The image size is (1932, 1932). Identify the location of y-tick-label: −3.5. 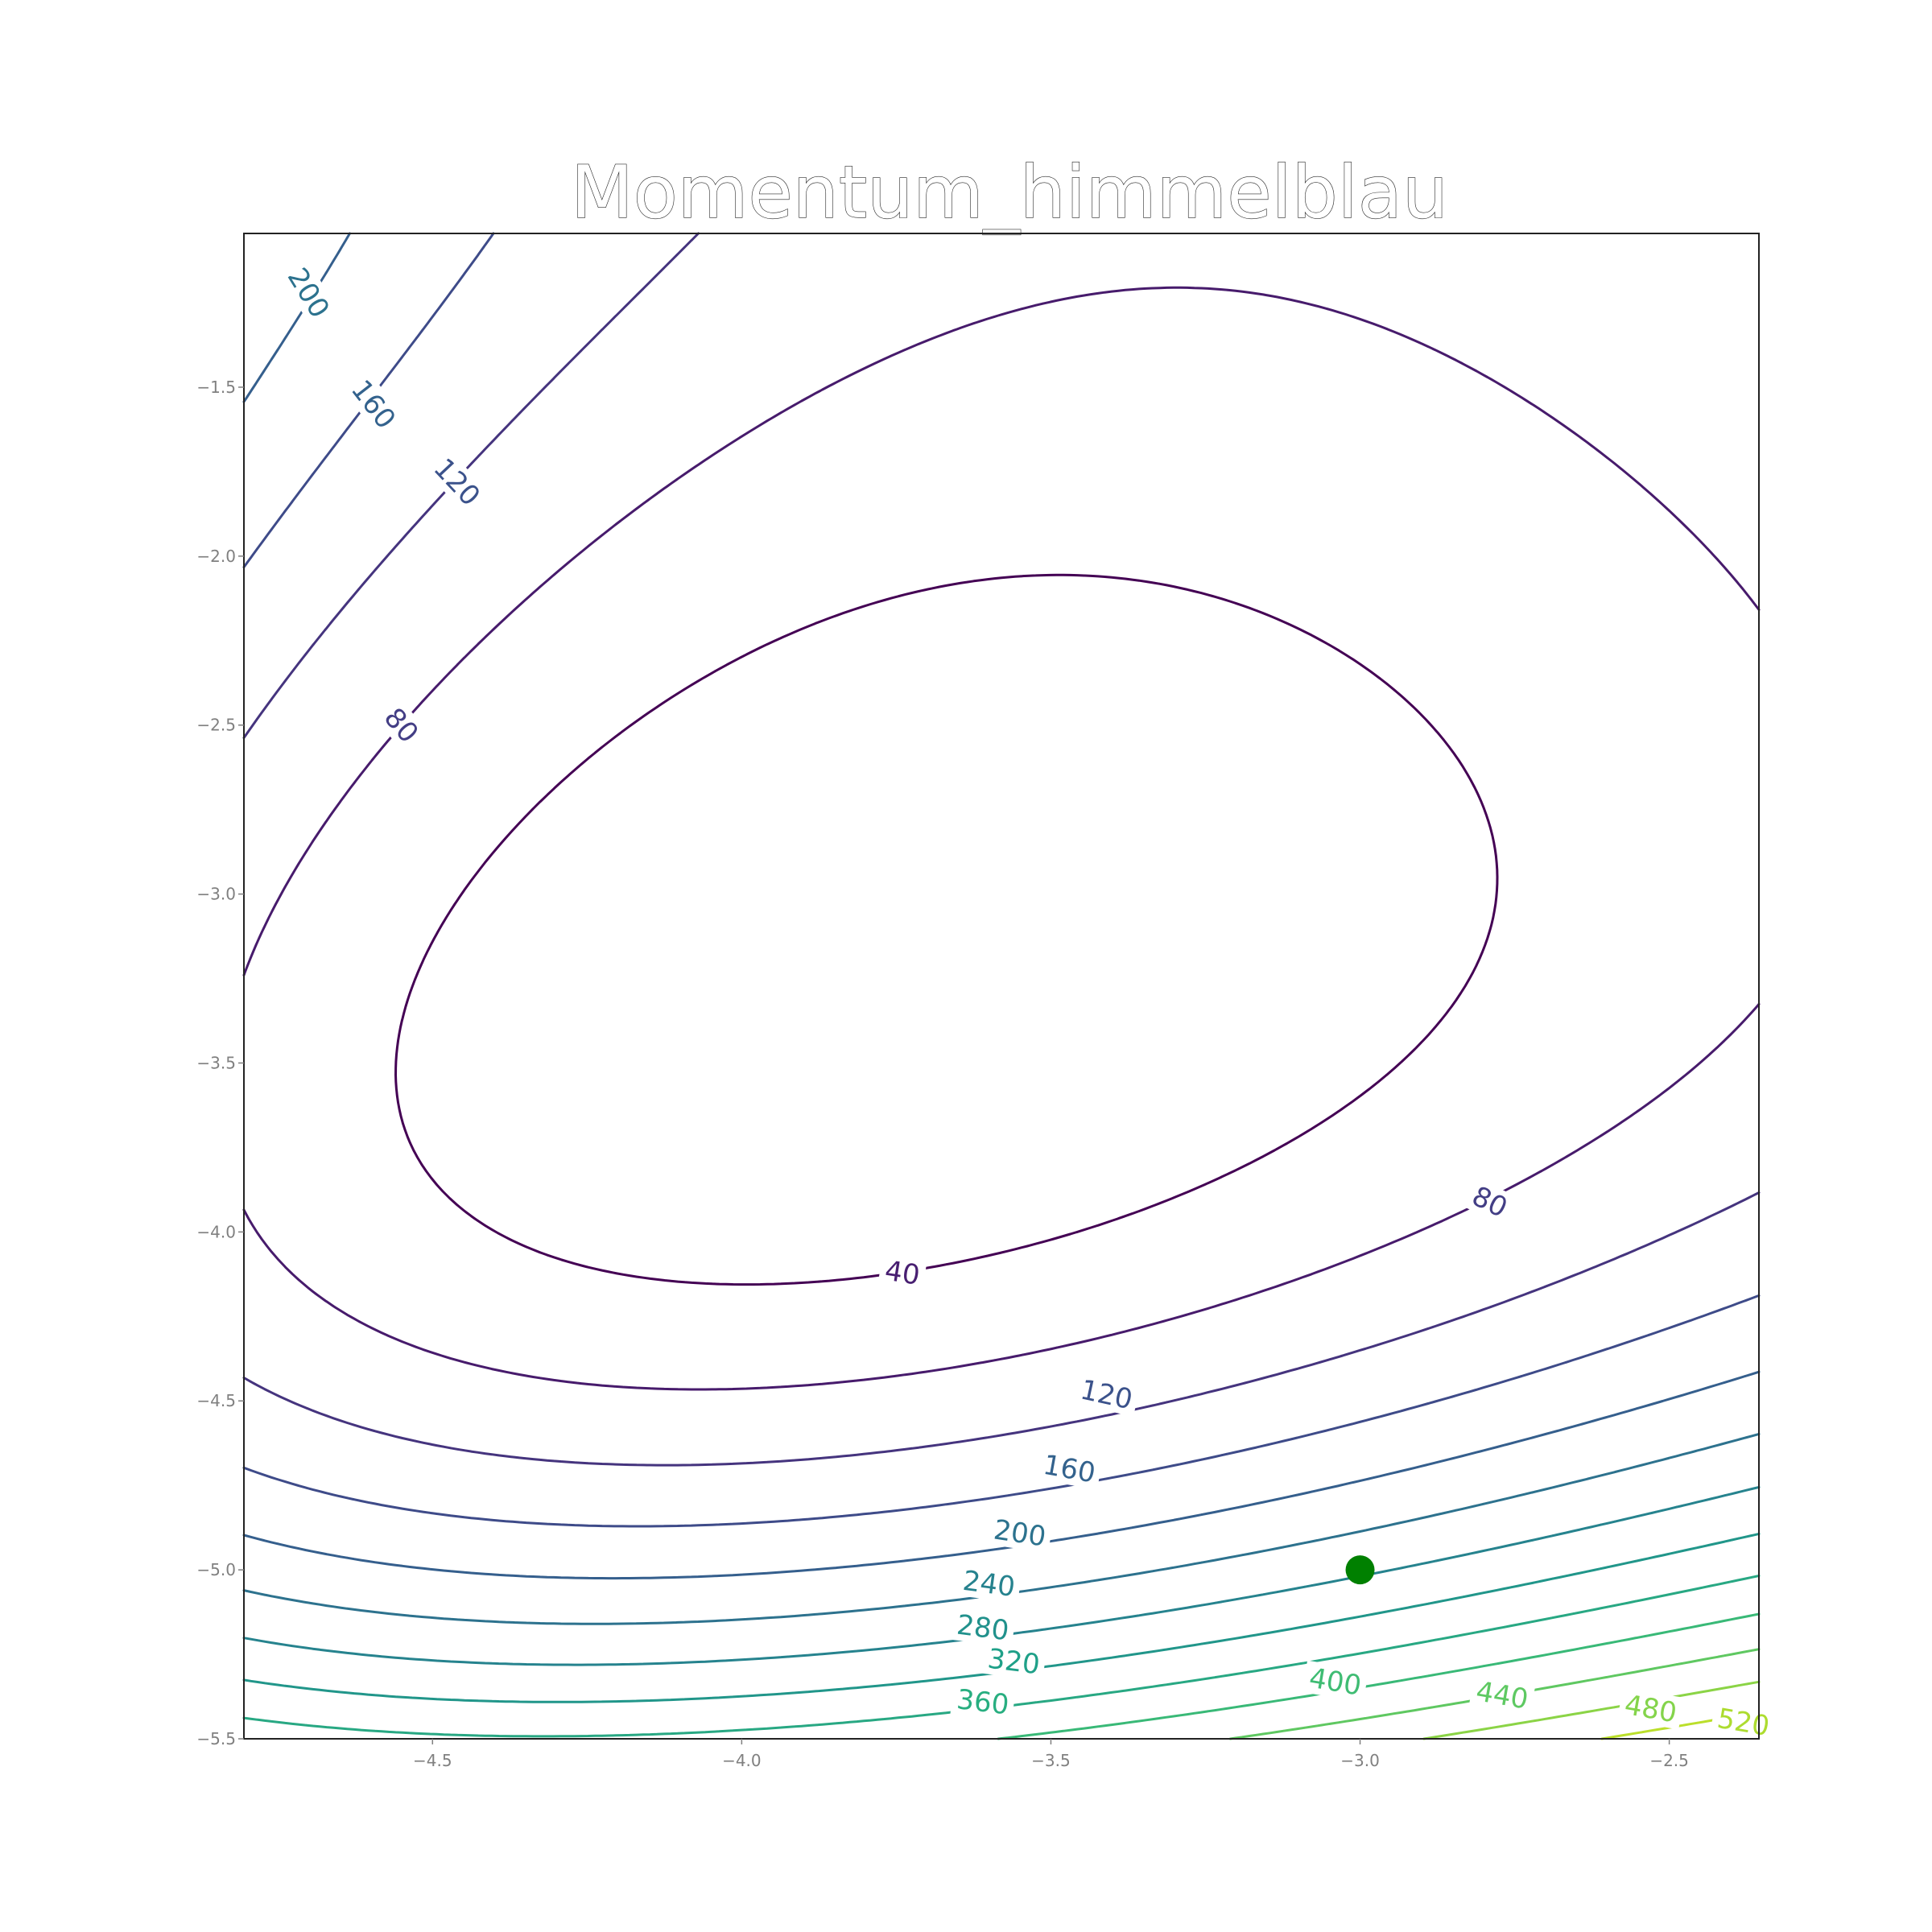
(216, 1062).